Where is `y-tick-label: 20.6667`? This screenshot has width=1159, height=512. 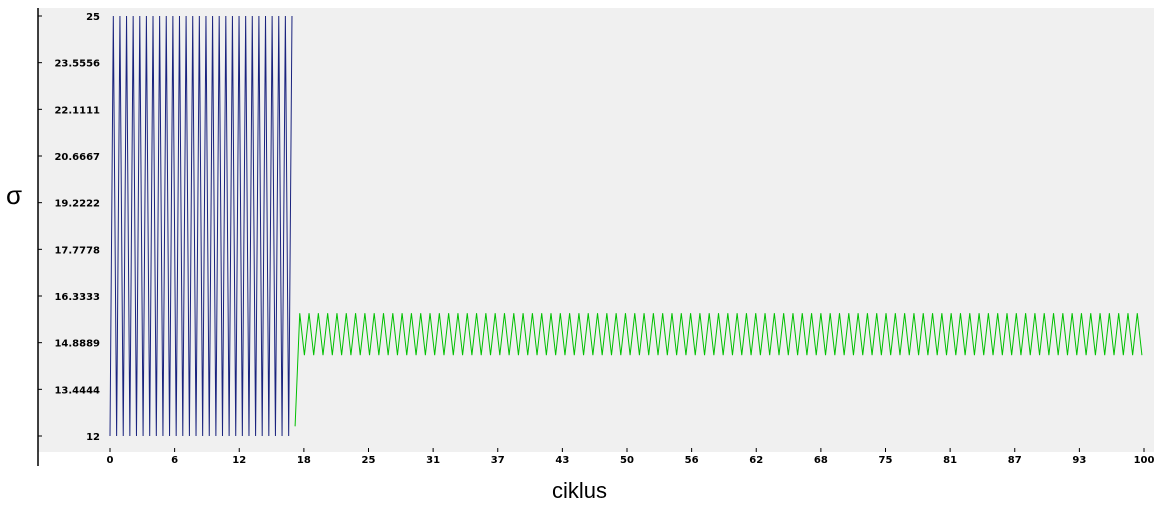 y-tick-label: 20.6667 is located at coordinates (77, 157).